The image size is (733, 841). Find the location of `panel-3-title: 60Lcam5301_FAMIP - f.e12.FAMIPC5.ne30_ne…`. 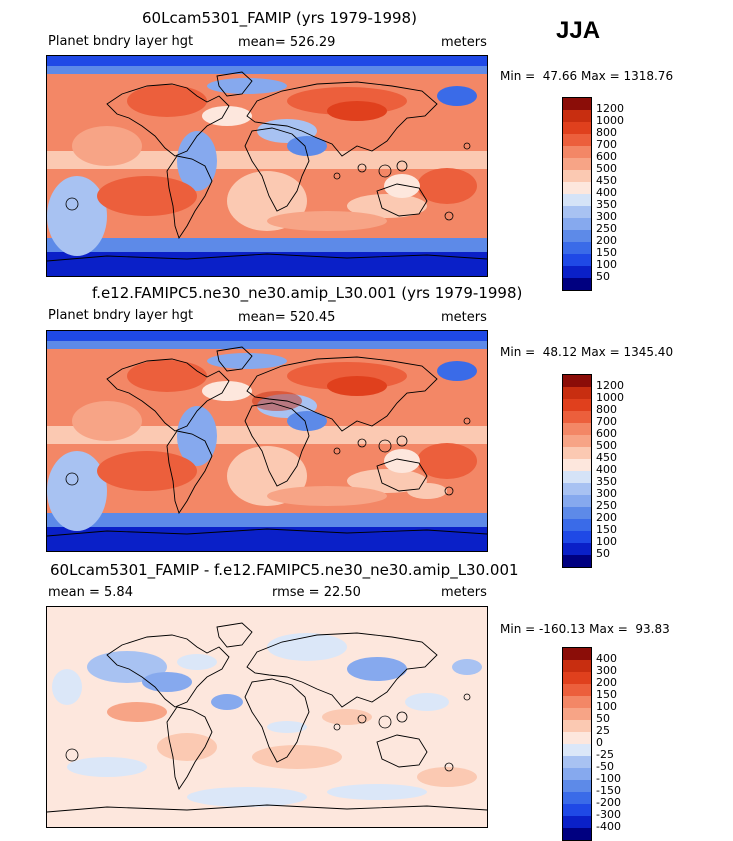

panel-3-title: 60Lcam5301_FAMIP - f.e12.FAMIPC5.ne30_ne… is located at coordinates (284, 570).